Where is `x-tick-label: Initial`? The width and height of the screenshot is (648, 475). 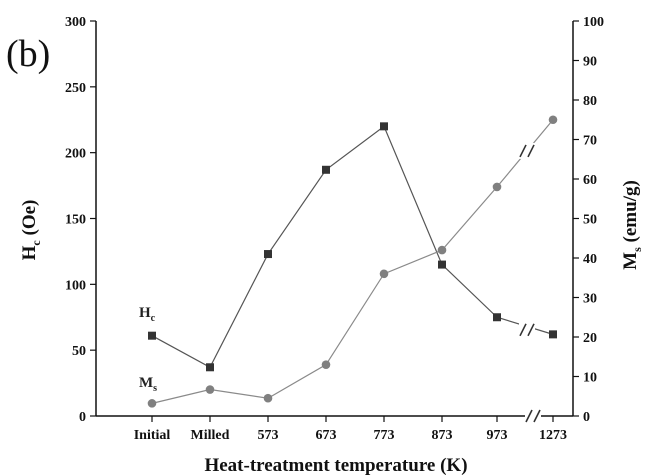 x-tick-label: Initial is located at coordinates (152, 435).